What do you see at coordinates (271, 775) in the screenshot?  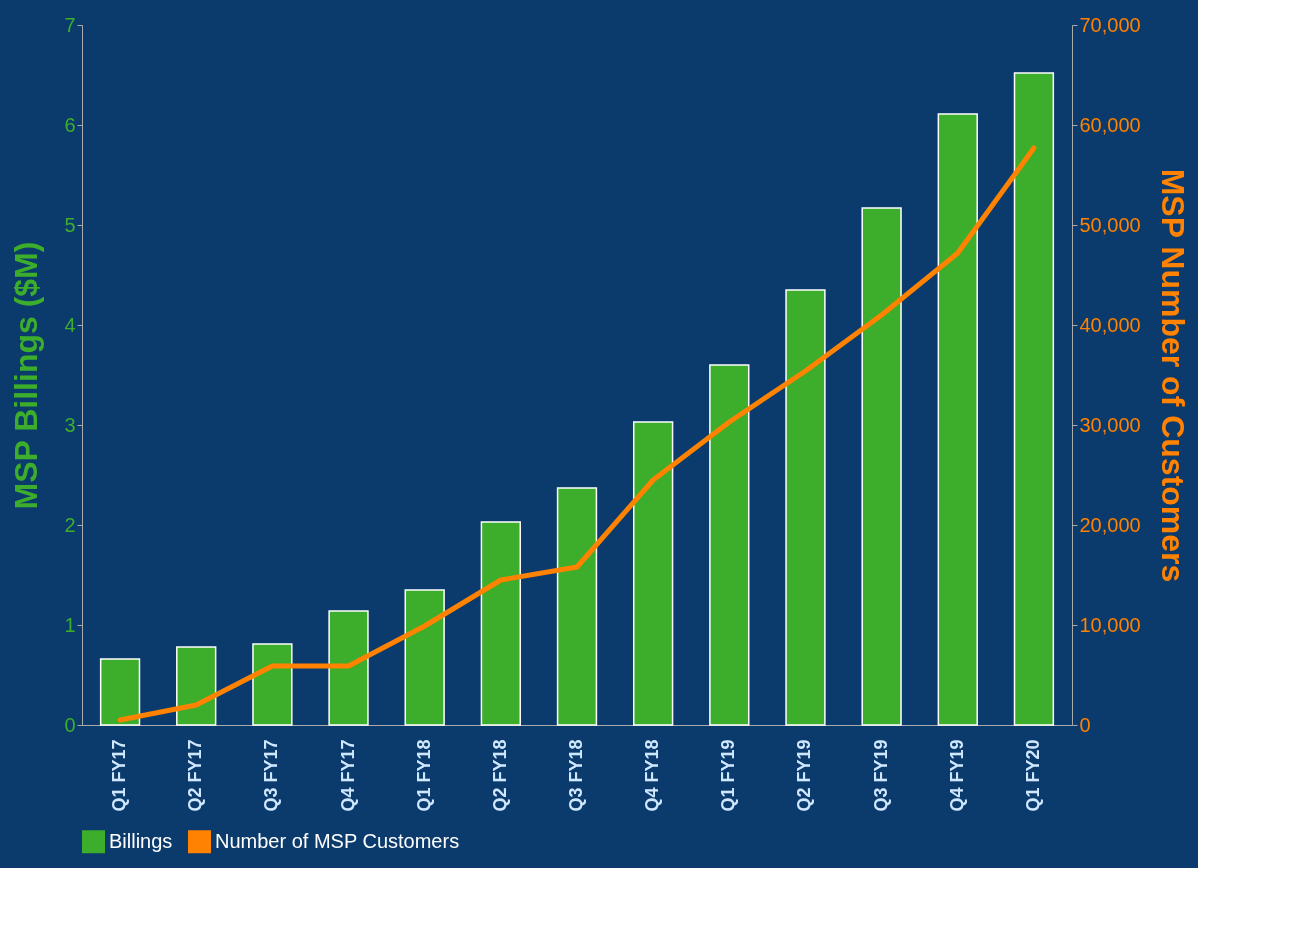 I see `x-tick-label: Q3 FY17` at bounding box center [271, 775].